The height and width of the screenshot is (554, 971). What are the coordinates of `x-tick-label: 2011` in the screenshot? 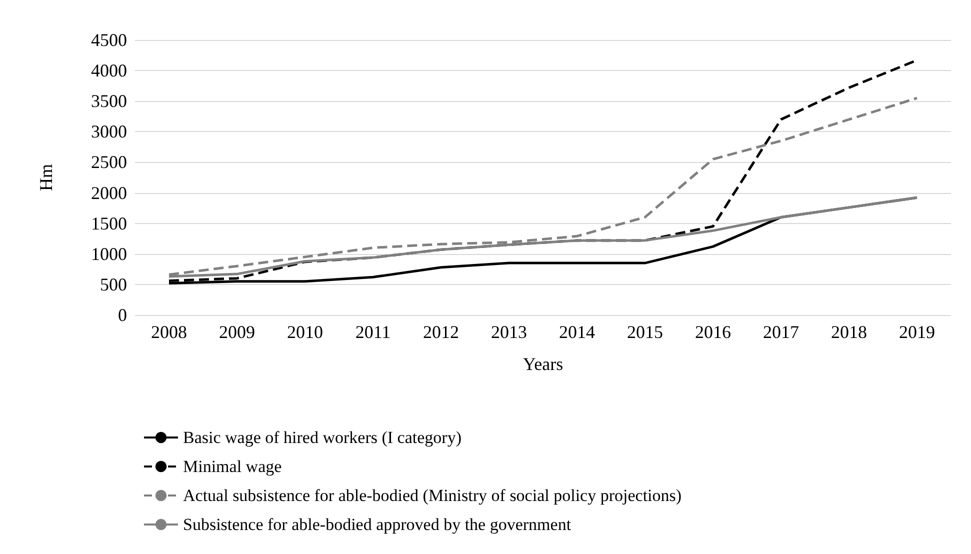 It's located at (373, 332).